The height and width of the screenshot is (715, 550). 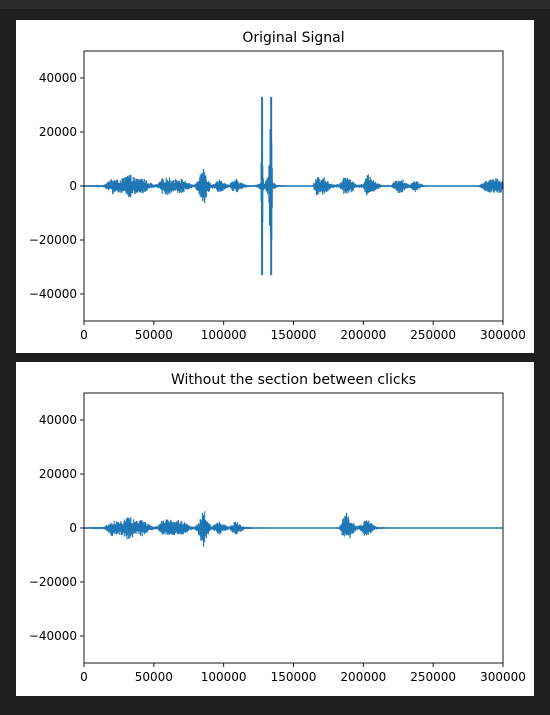 What do you see at coordinates (275, 4) in the screenshot?
I see `top-bar` at bounding box center [275, 4].